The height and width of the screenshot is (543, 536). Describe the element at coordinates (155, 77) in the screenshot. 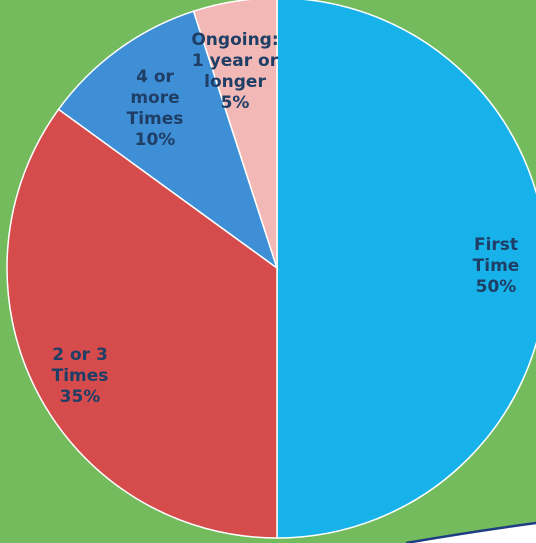

I see `slice-label-line: 4 or` at that location.